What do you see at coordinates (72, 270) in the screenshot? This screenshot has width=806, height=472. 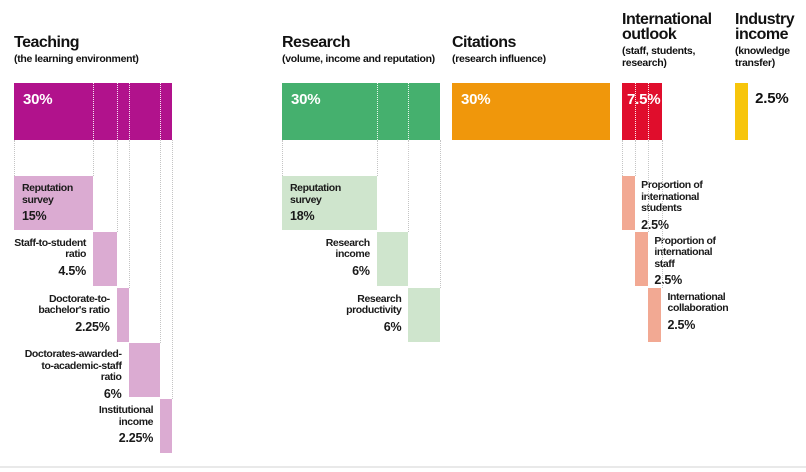 I see `teaching-item-1-value: 4.5%` at bounding box center [72, 270].